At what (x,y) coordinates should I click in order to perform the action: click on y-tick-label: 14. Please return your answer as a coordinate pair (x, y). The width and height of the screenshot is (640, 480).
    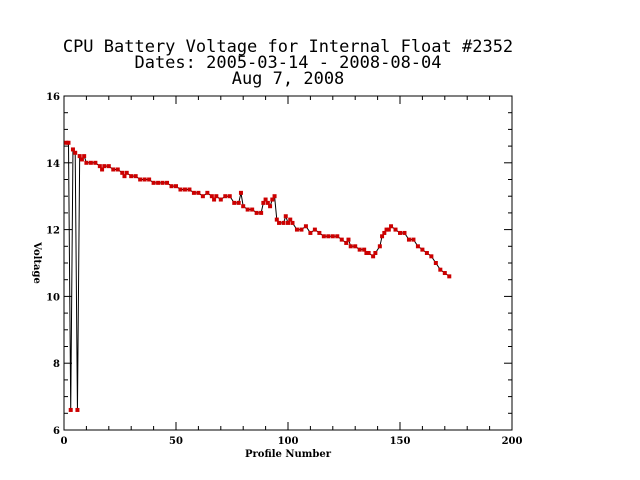
    Looking at the image, I should click on (53, 164).